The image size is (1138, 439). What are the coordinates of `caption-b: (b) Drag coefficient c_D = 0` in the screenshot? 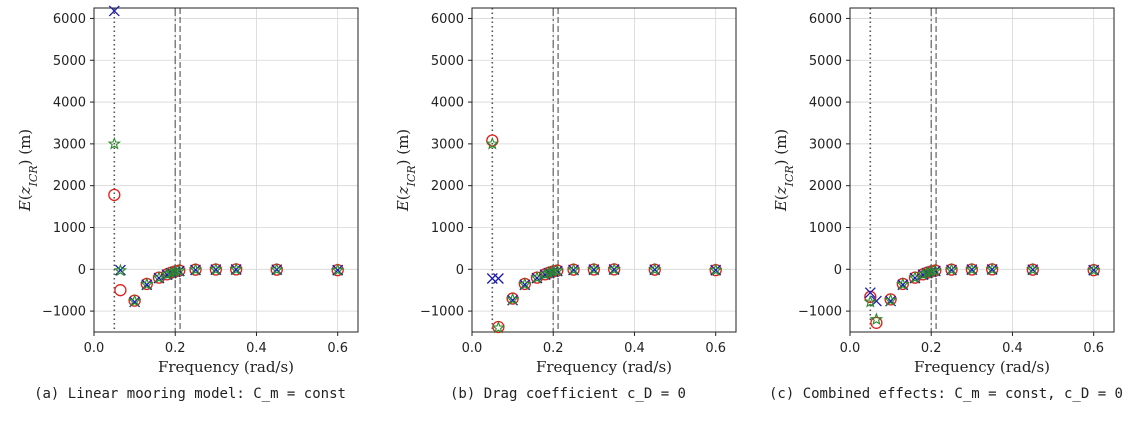 It's located at (567, 394).